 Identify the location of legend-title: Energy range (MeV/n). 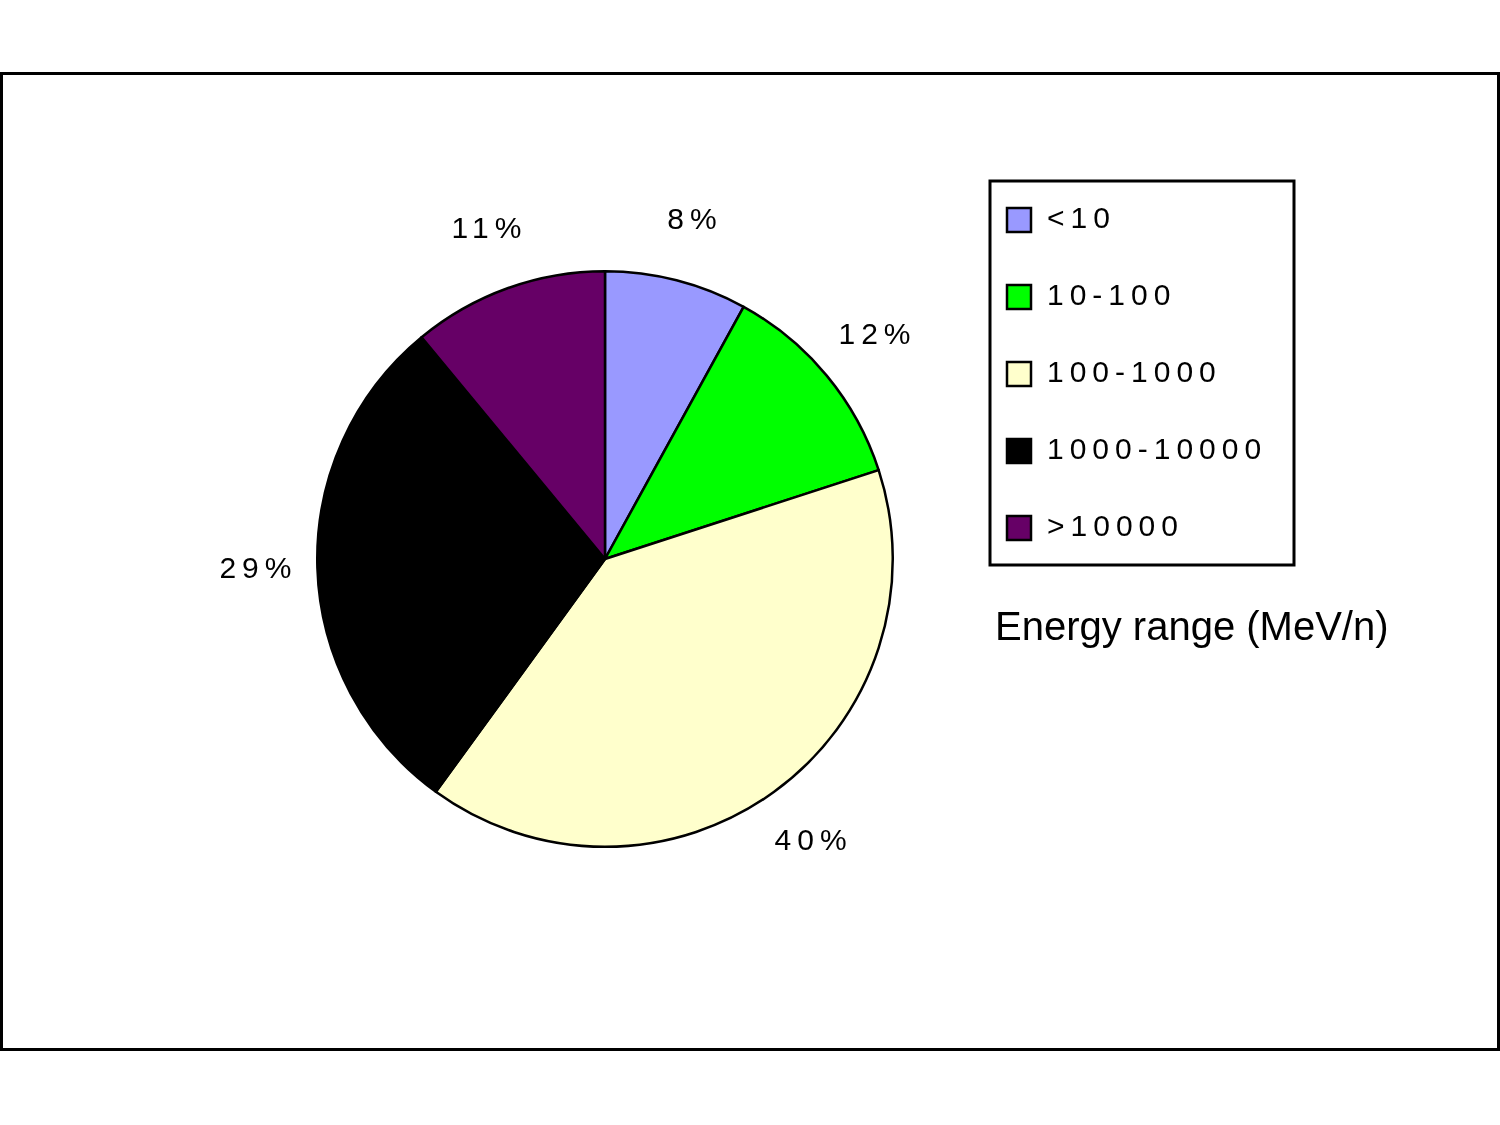
(1192, 626).